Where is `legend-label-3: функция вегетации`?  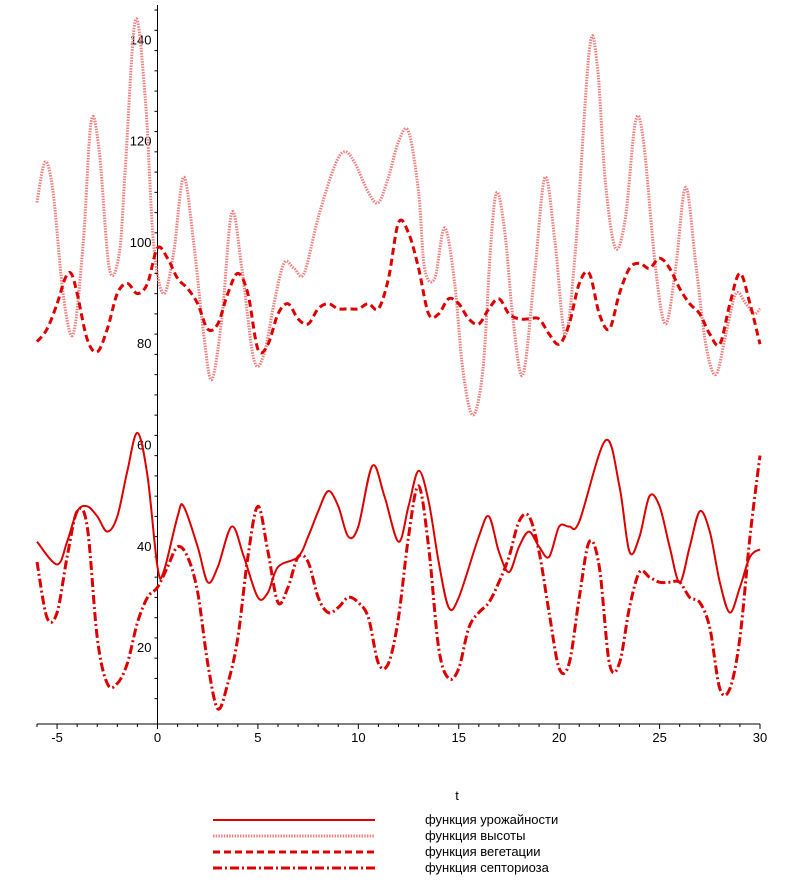 legend-label-3: функция вегетации is located at coordinates (483, 851).